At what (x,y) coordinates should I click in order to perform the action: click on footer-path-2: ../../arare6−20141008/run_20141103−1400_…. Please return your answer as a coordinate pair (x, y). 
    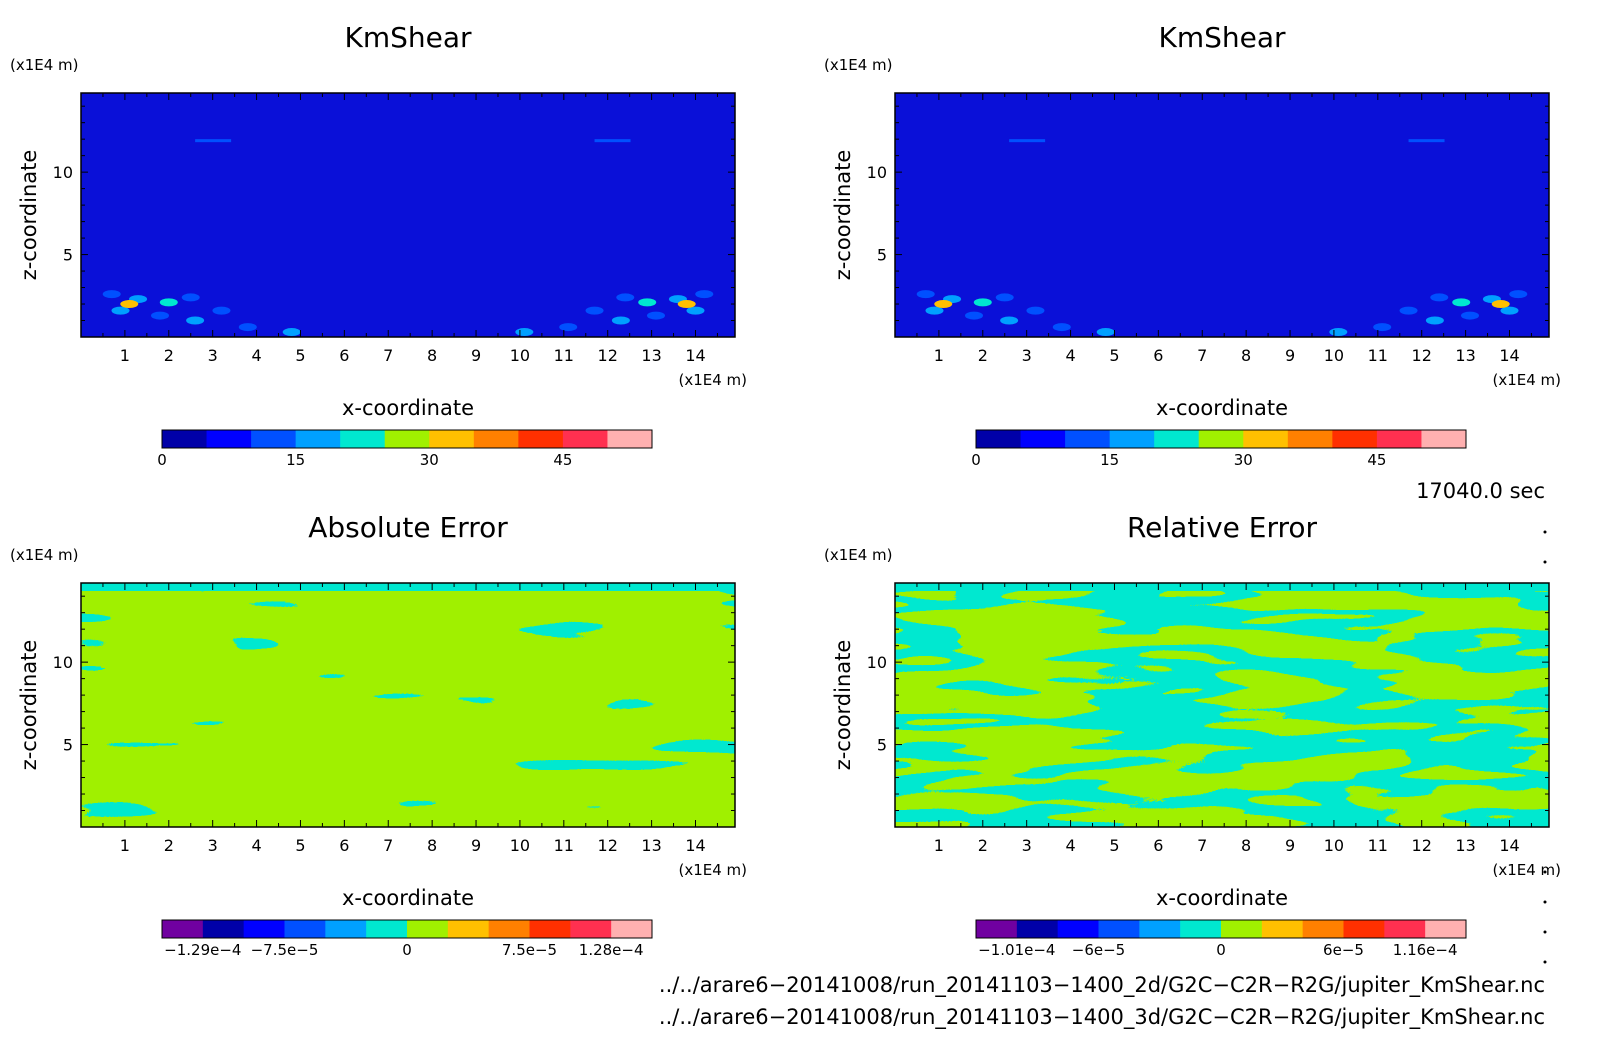
    Looking at the image, I should click on (1102, 1017).